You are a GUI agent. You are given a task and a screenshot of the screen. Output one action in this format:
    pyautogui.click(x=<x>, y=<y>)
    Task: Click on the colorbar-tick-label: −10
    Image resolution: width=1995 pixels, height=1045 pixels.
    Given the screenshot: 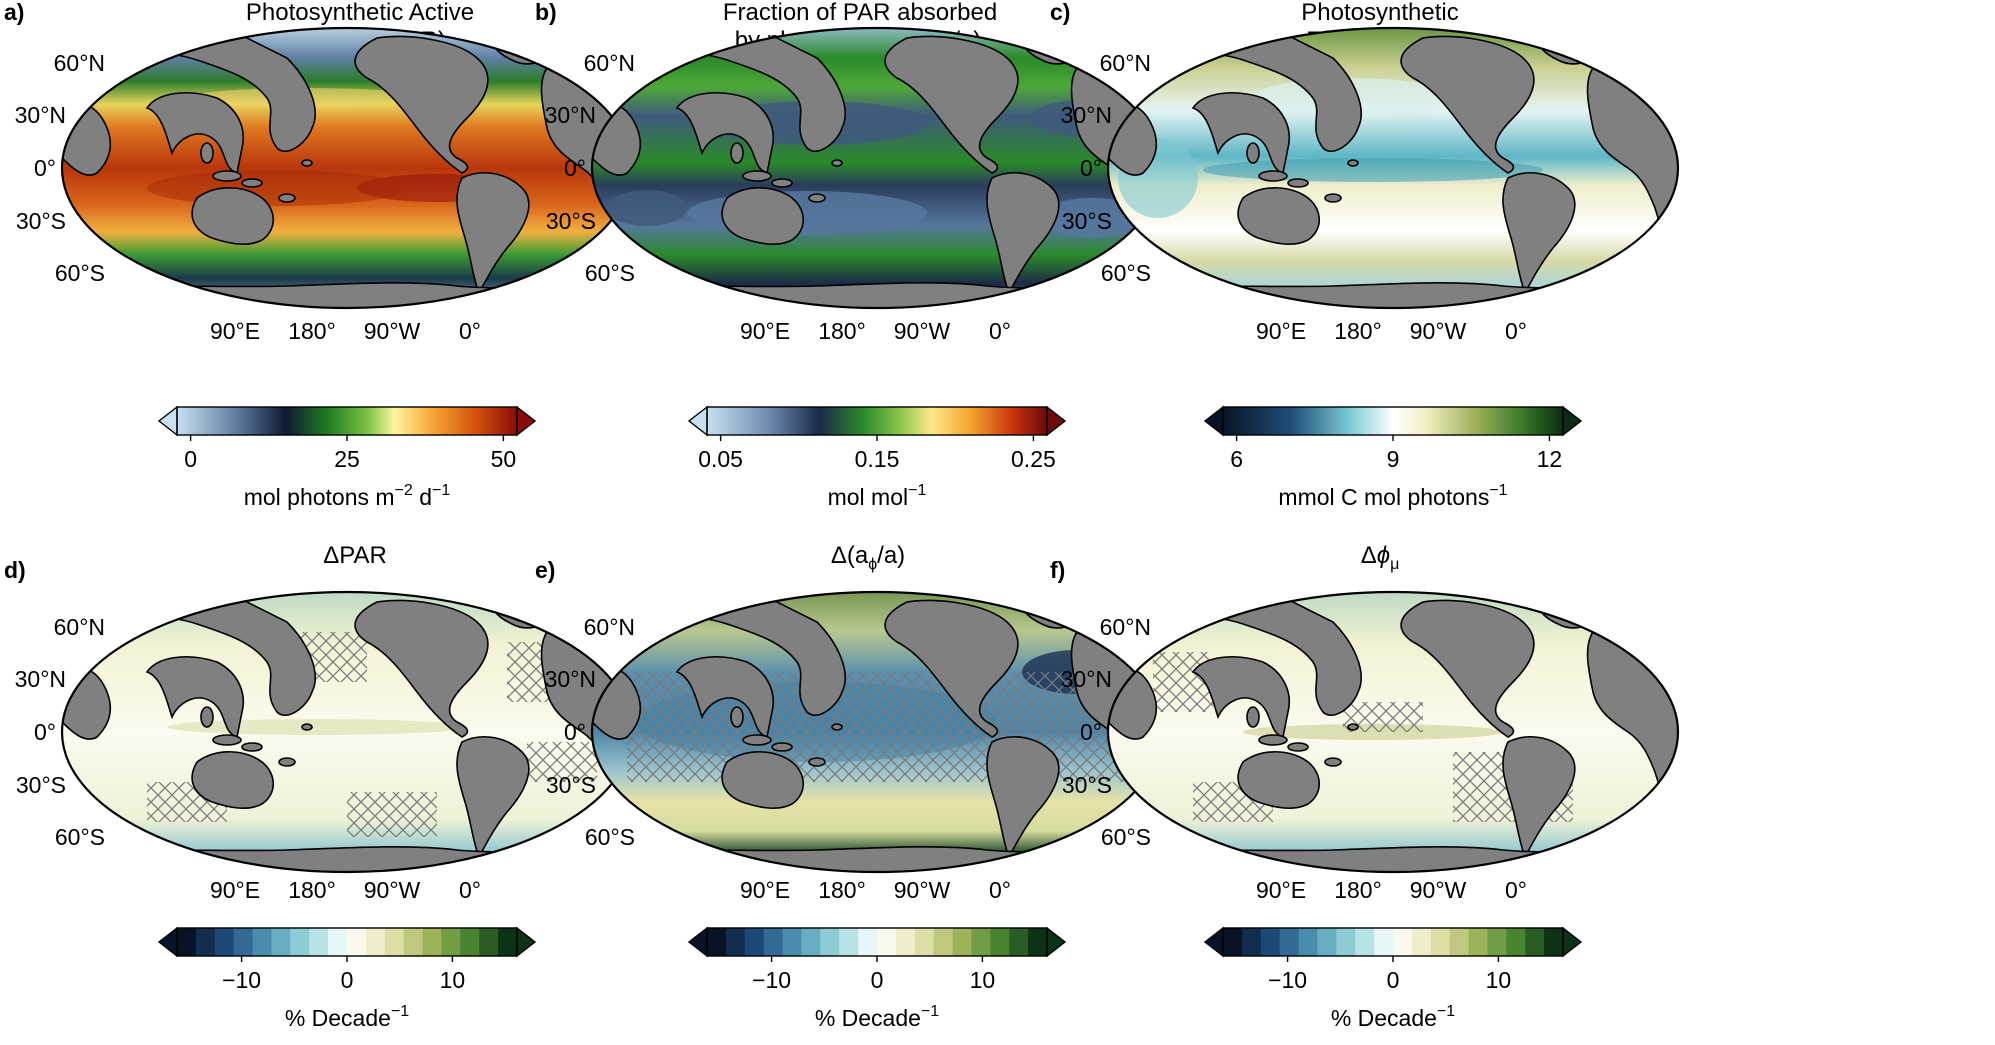 What is the action you would take?
    pyautogui.click(x=241, y=980)
    